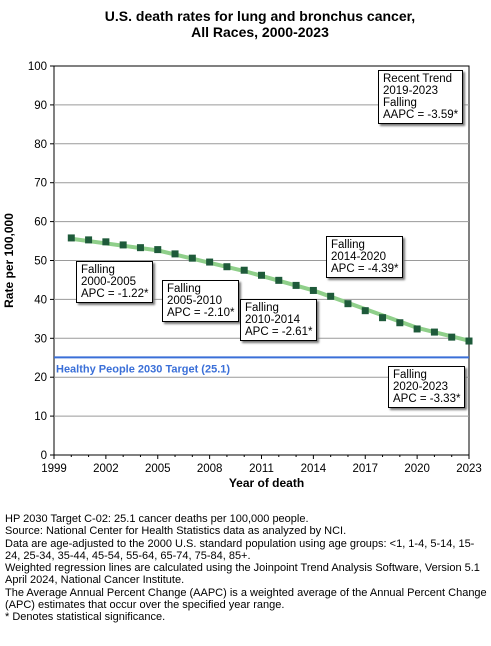 This screenshot has width=491, height=646. What do you see at coordinates (194, 301) in the screenshot?
I see `annotation-line: 2005-2010` at bounding box center [194, 301].